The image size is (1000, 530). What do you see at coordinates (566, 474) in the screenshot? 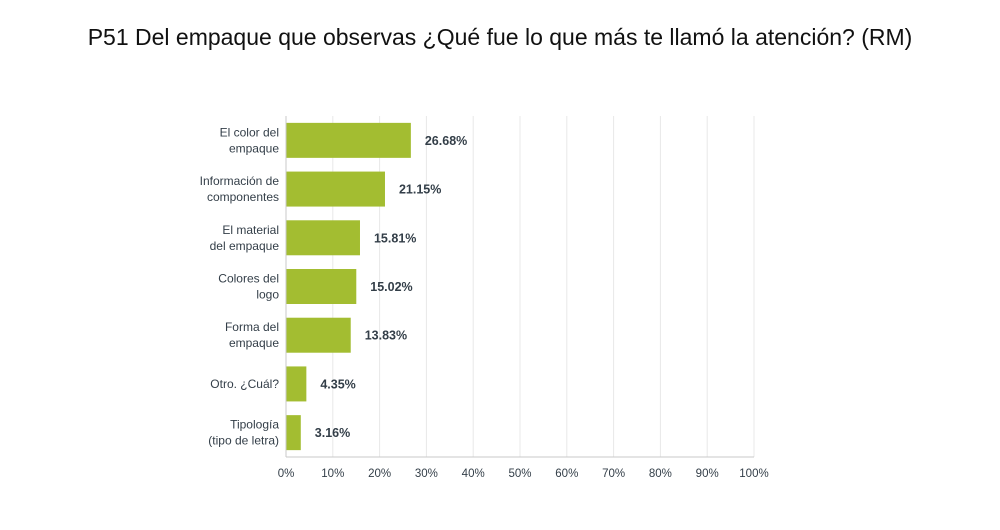
I see `x-tick-label: 60%` at bounding box center [566, 474].